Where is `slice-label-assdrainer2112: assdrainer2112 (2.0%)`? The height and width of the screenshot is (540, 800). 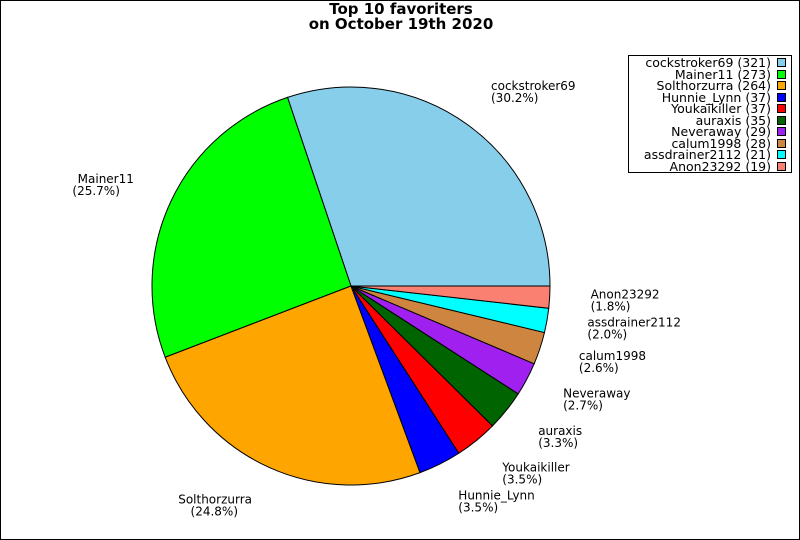
slice-label-assdrainer2112: assdrainer2112 (2.0%) is located at coordinates (634, 329).